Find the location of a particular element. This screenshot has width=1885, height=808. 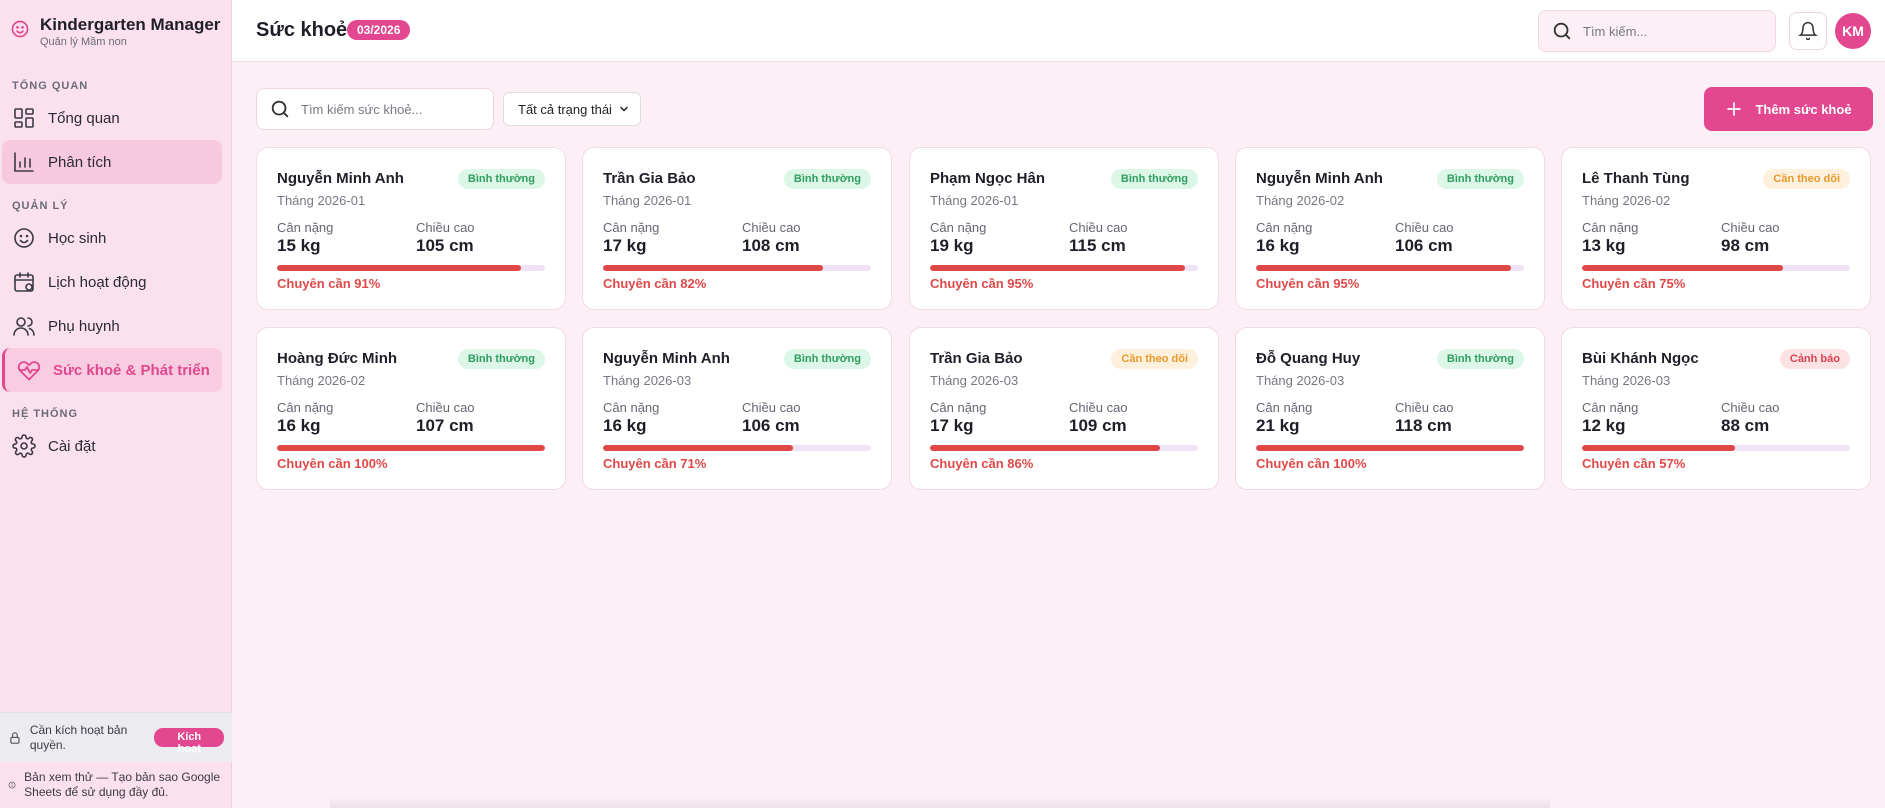

sidebar-item-label: Sức khoẻ & Phát triển is located at coordinates (131, 370).